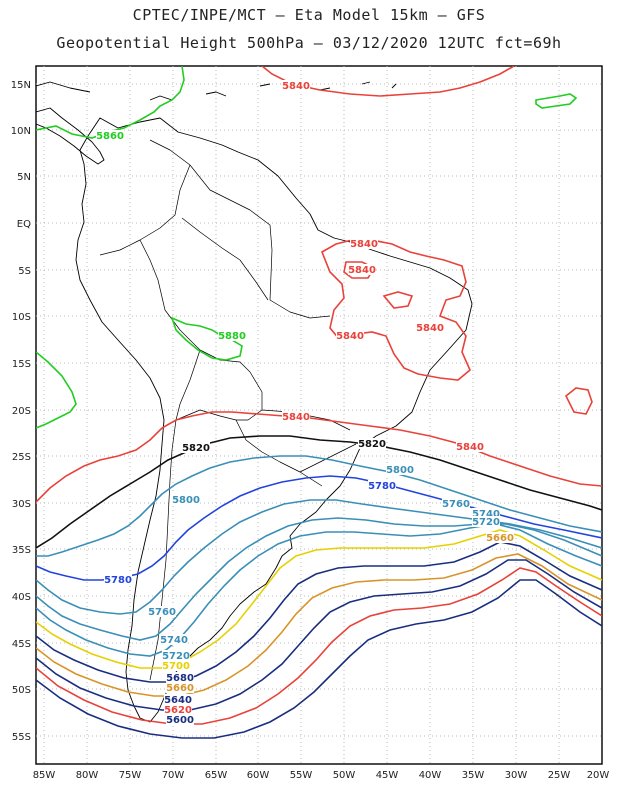 The width and height of the screenshot is (618, 800). I want to click on contour-label: 5700, so click(176, 666).